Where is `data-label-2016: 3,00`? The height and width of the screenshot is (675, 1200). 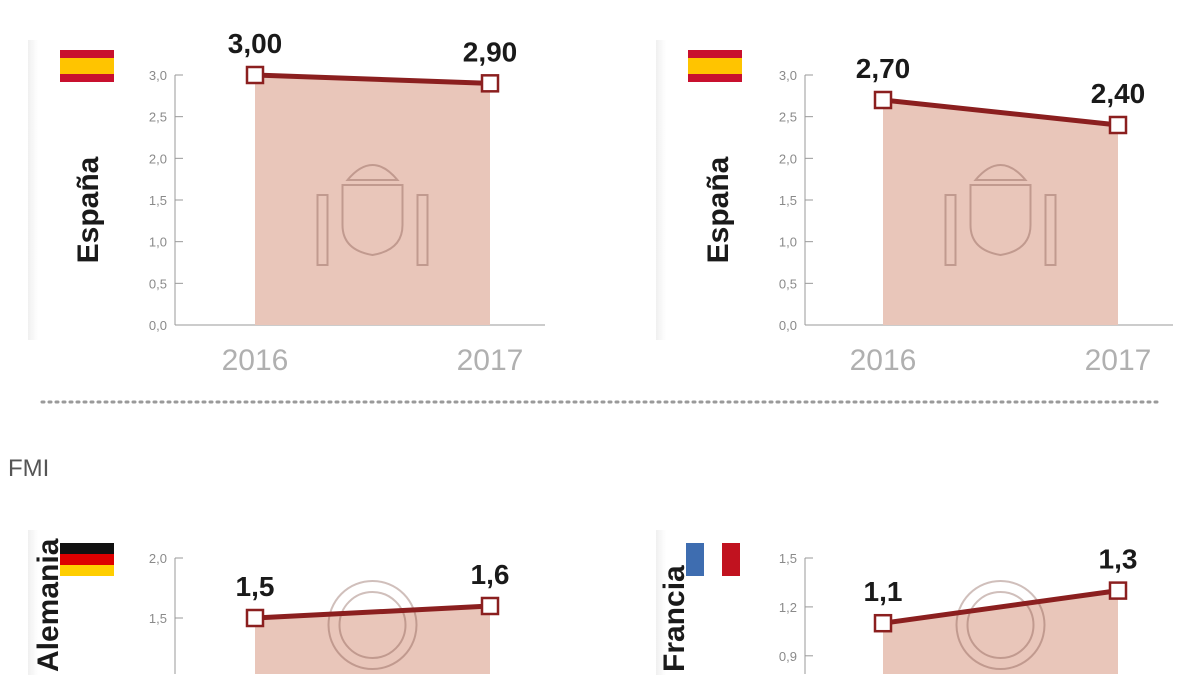
data-label-2016: 3,00 is located at coordinates (255, 43).